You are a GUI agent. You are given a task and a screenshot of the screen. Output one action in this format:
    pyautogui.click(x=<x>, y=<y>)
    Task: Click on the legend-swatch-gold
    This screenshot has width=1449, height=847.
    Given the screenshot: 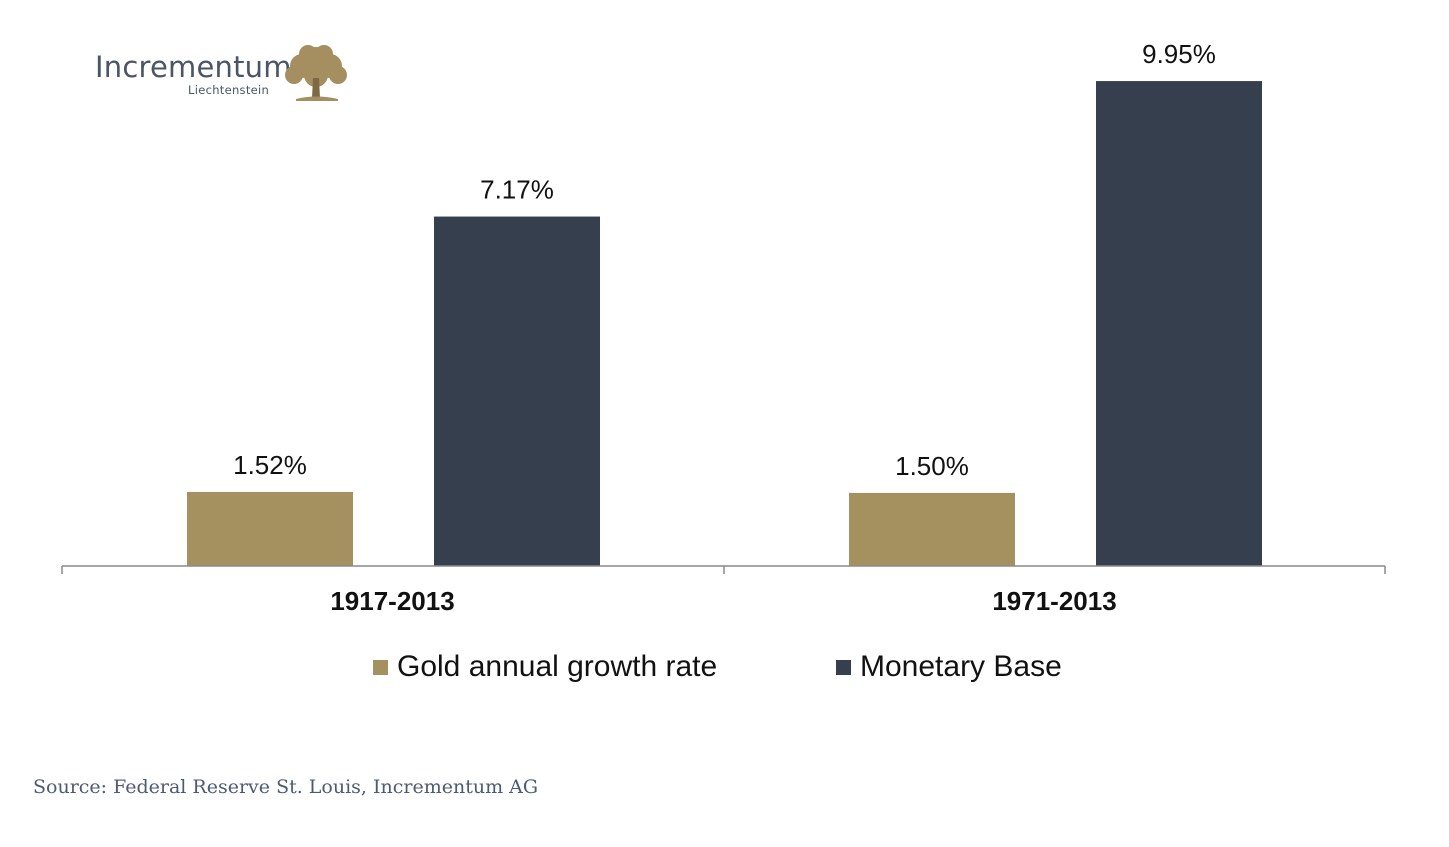 What is the action you would take?
    pyautogui.click(x=380, y=667)
    